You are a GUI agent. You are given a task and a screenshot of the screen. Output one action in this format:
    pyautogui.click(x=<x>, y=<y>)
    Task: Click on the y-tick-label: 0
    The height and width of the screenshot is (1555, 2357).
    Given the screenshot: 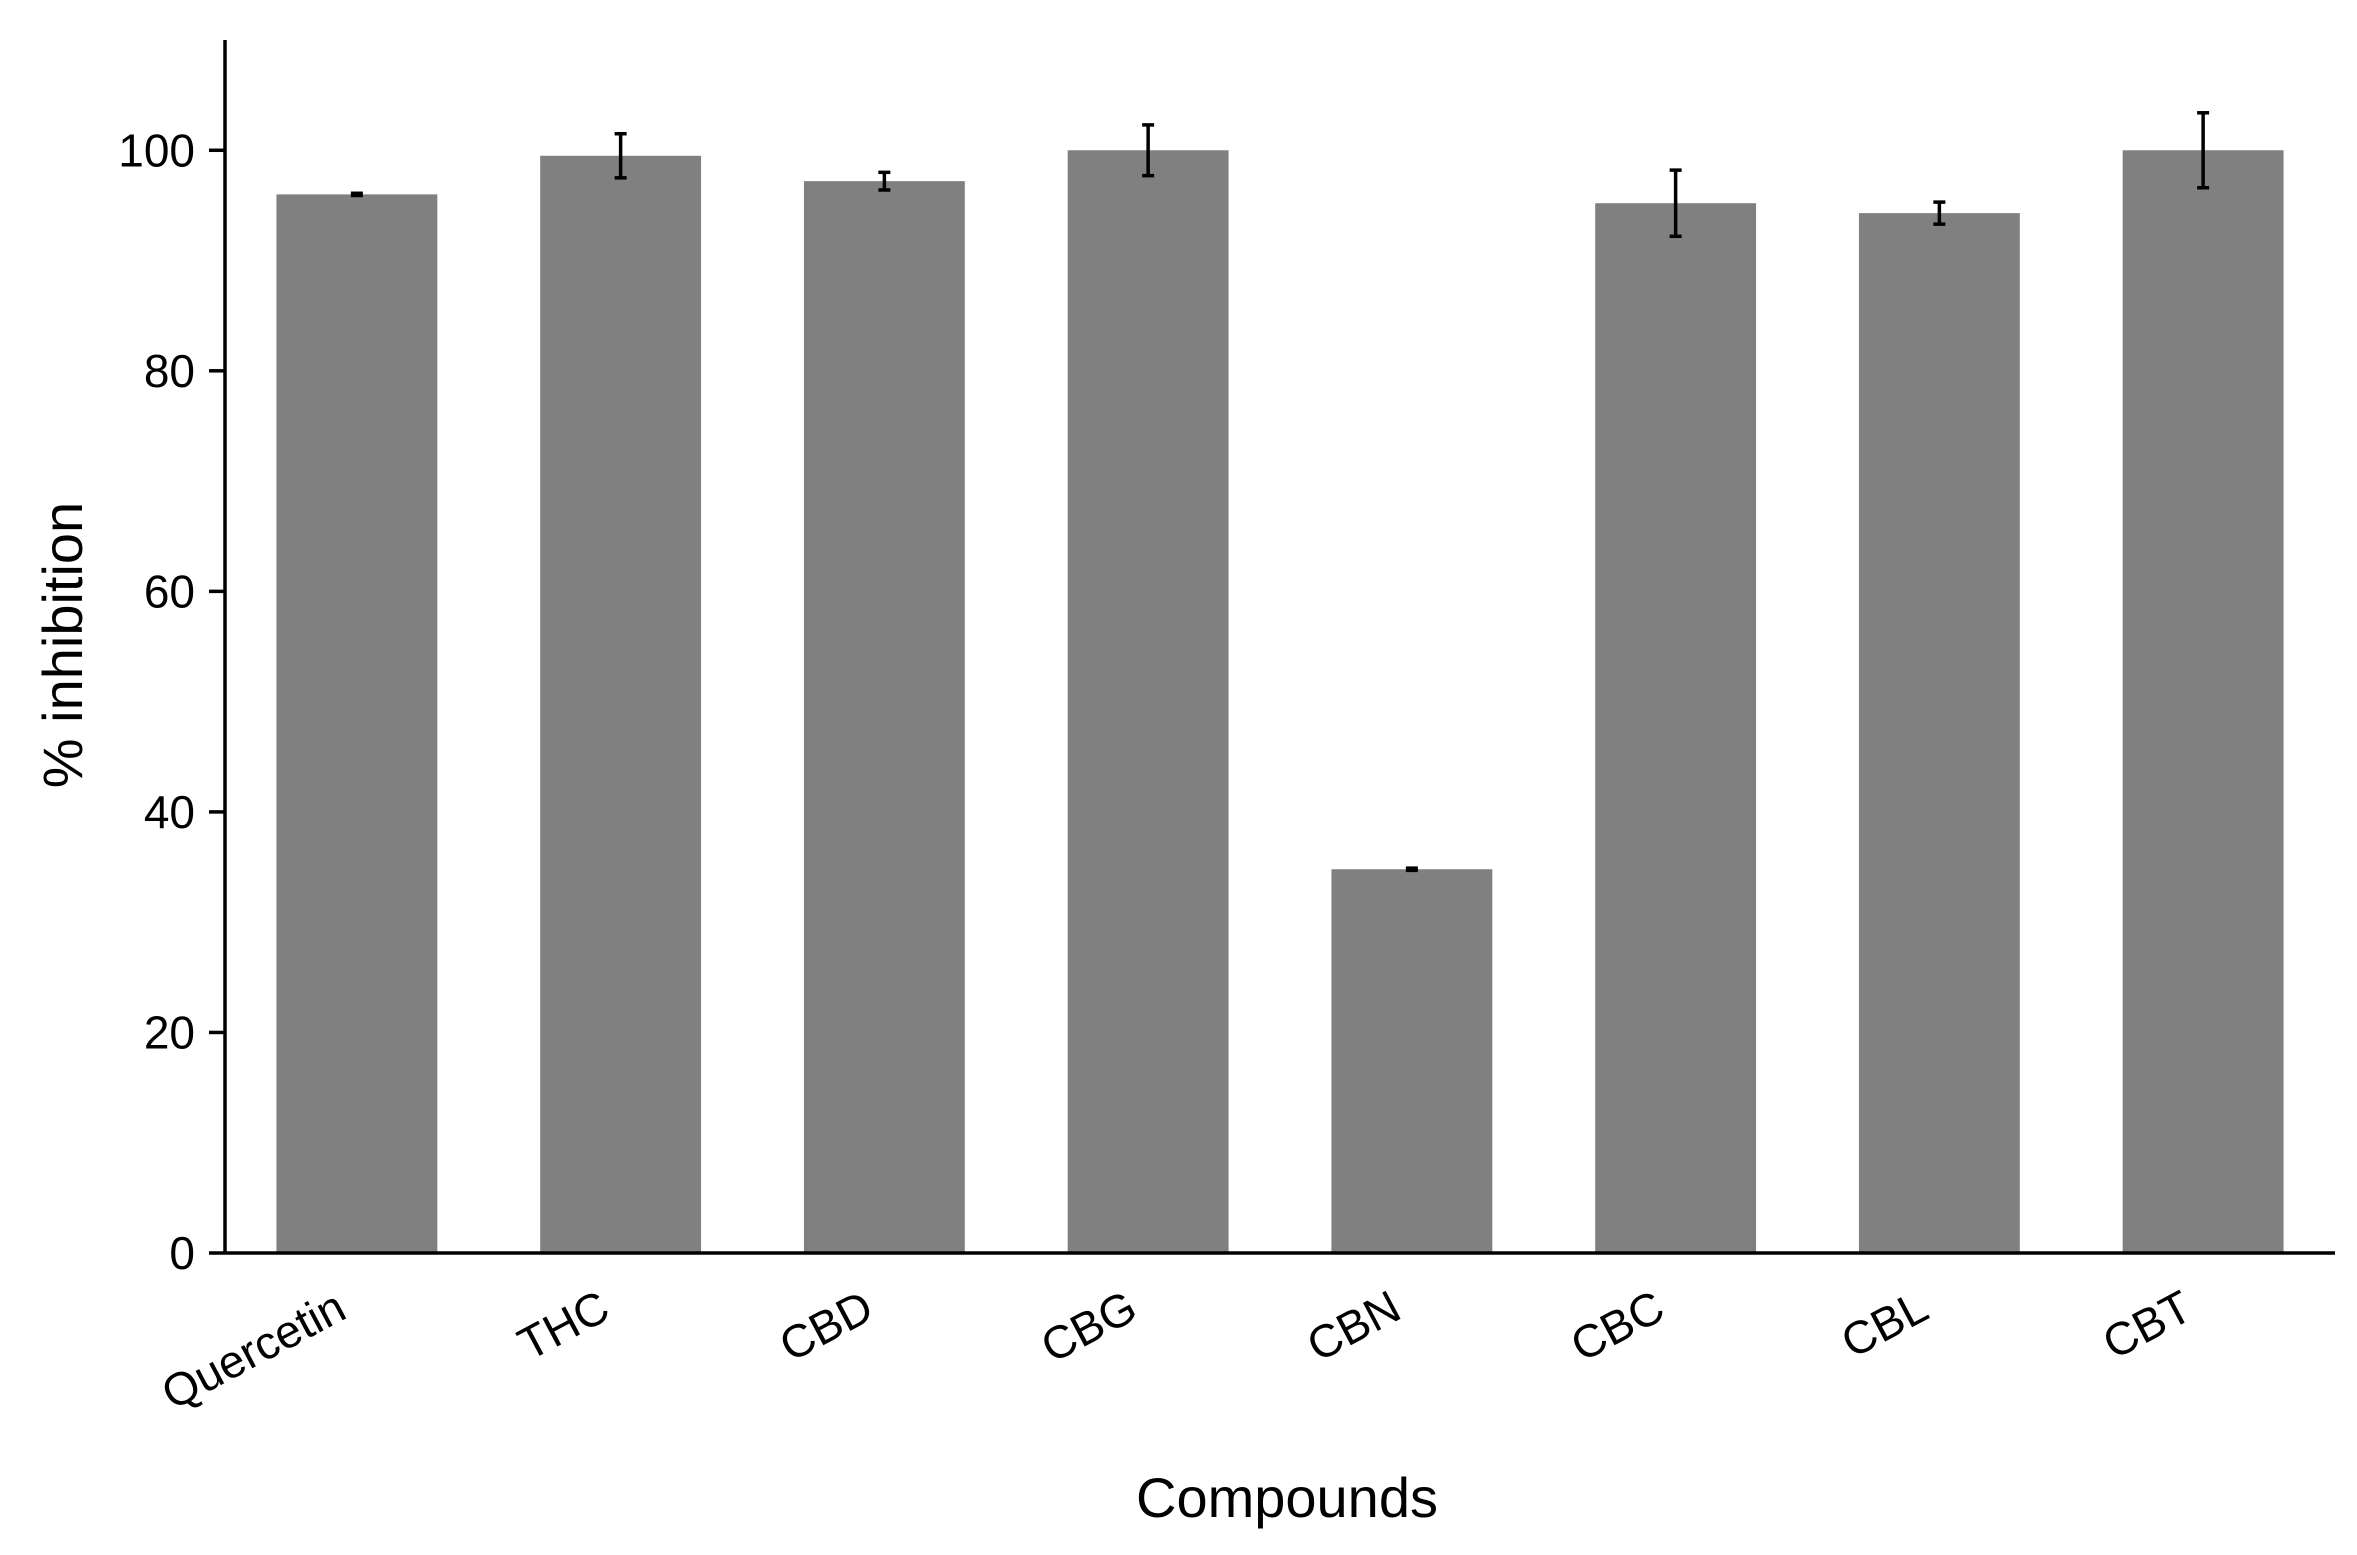 What is the action you would take?
    pyautogui.click(x=182, y=1253)
    